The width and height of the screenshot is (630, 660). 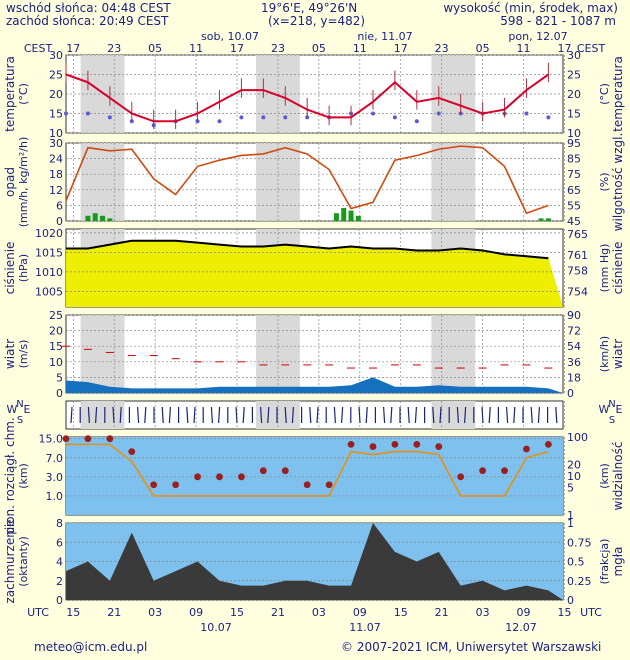 I want to click on bottom-tz-label-right: UTC, so click(x=591, y=612).